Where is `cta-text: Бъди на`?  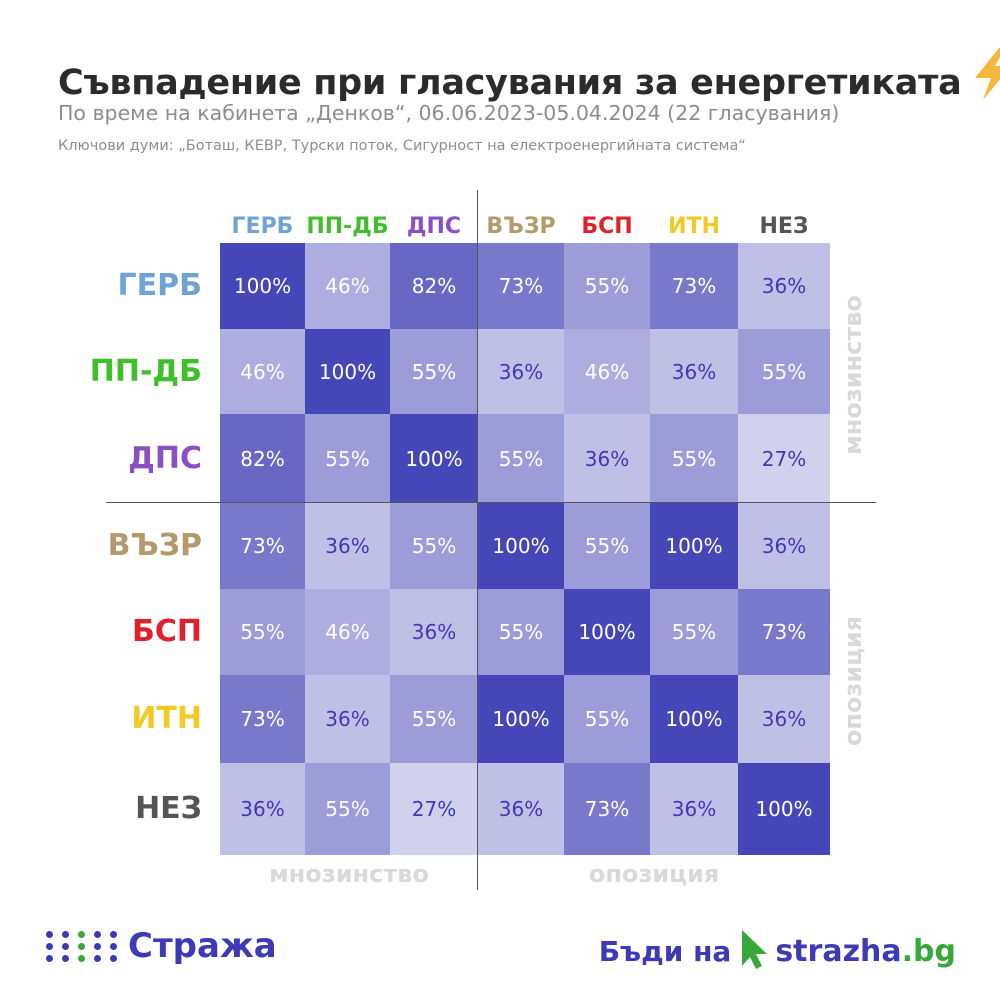
cta-text: Бъди на is located at coordinates (665, 951).